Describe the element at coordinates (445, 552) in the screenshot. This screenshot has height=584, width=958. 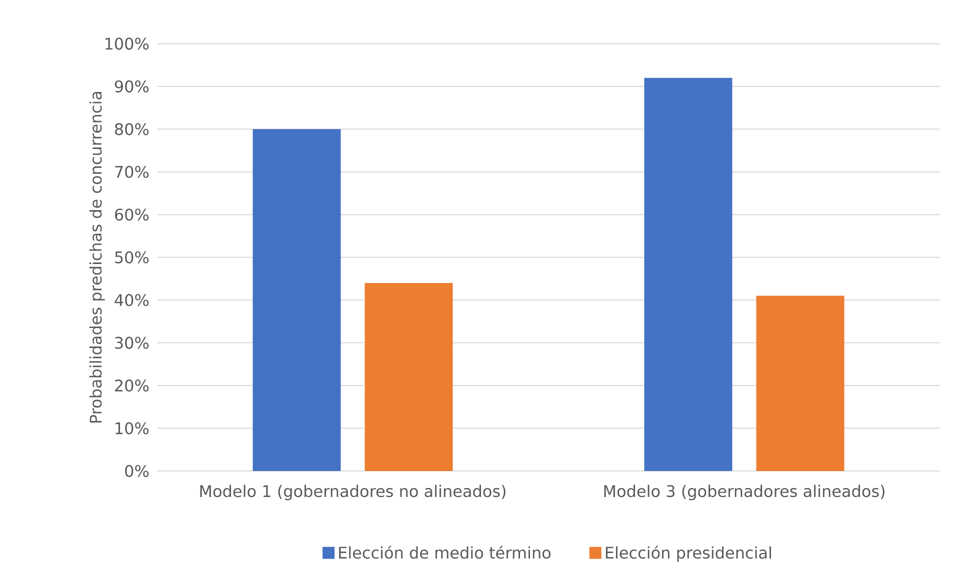
I see `legend-label: Elección de medio término` at that location.